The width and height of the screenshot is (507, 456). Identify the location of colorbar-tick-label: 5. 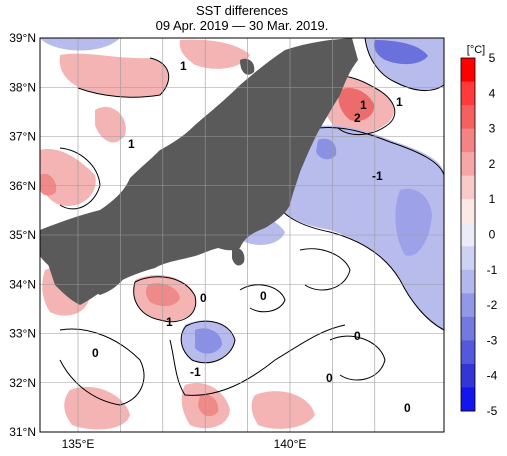
(492, 58).